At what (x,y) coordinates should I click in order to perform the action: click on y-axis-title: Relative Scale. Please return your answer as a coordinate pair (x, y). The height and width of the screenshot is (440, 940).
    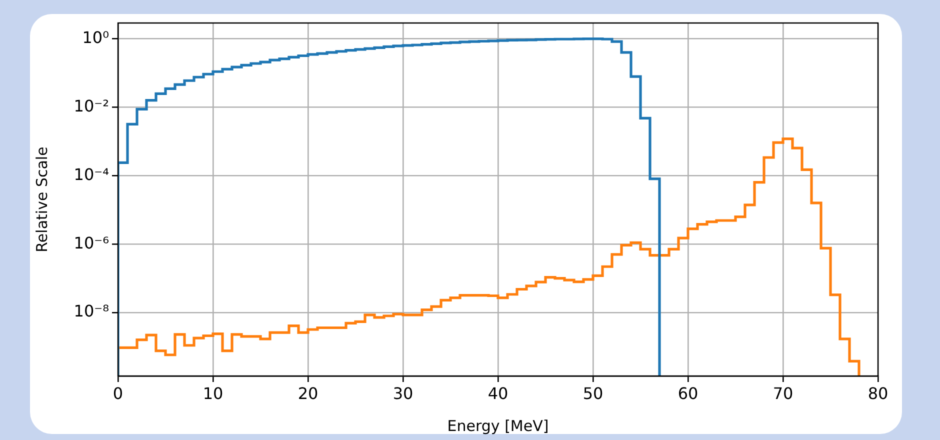
    Looking at the image, I should click on (41, 199).